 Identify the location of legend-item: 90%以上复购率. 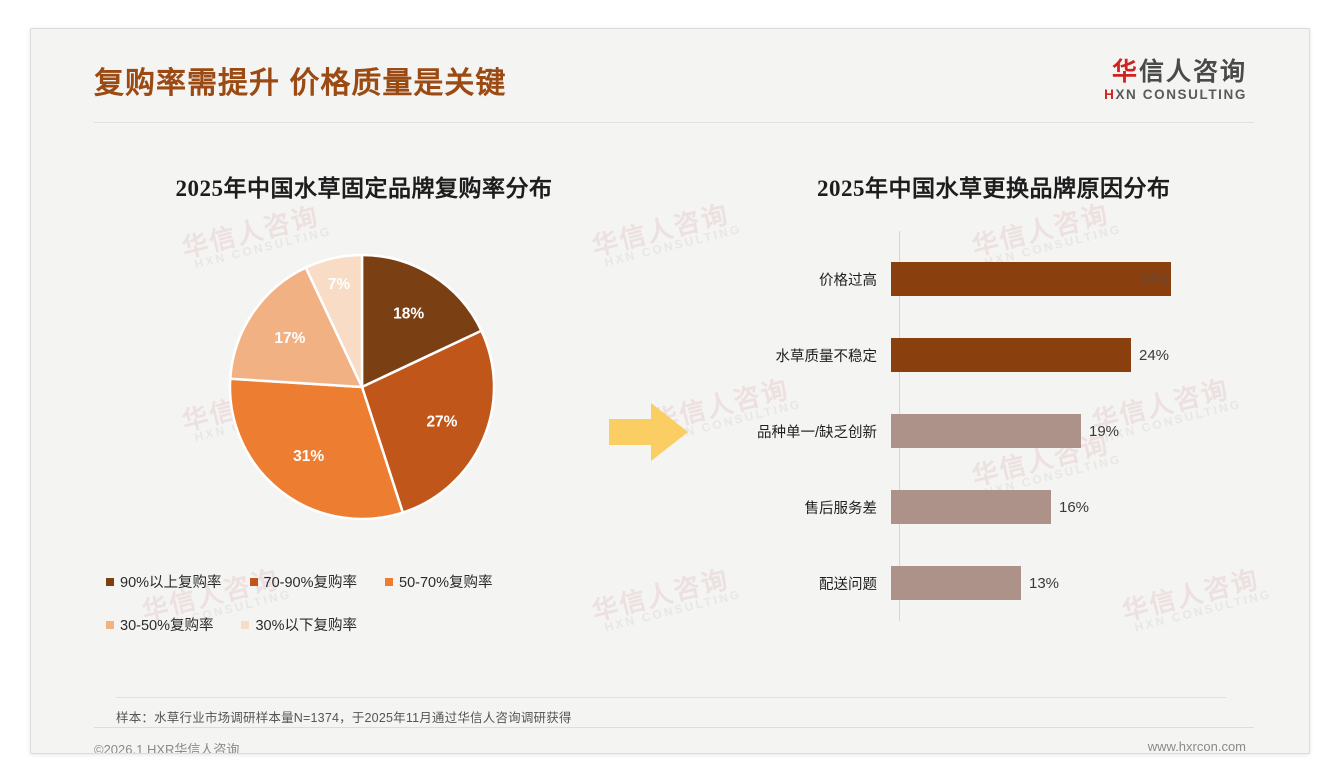
(164, 581).